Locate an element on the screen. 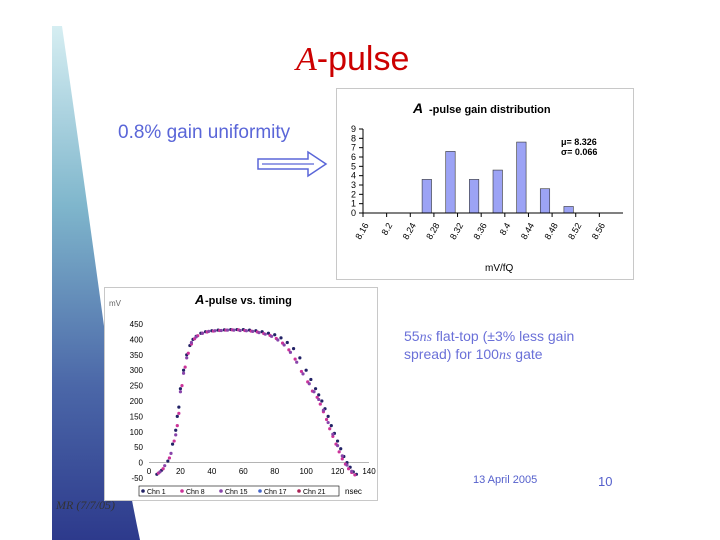 The height and width of the screenshot is (540, 720). y-tick-label: 0 is located at coordinates (353, 213).